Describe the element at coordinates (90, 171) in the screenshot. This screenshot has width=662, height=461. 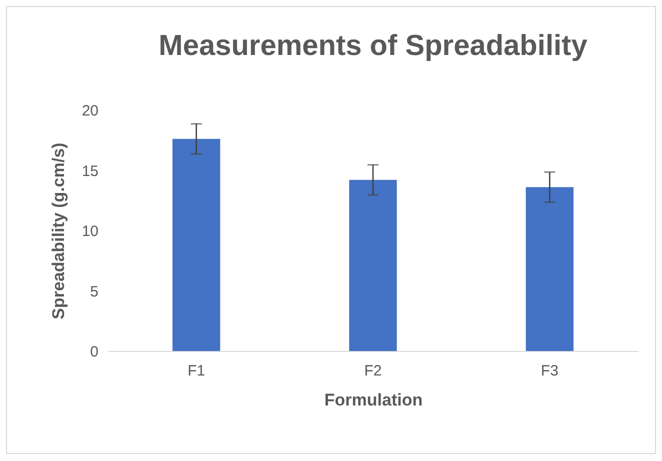
I see `y-tick-label: 15` at that location.